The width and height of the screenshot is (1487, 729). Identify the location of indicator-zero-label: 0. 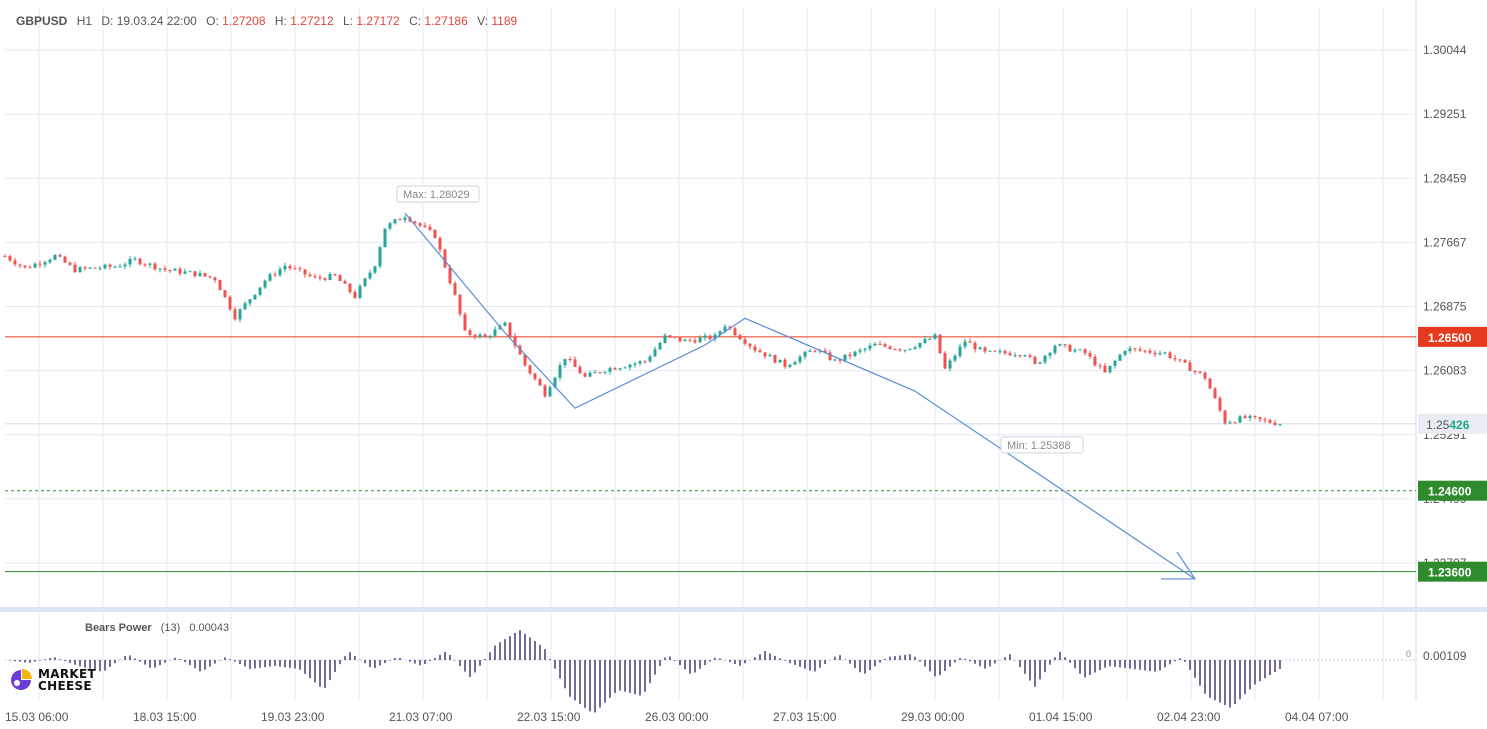
(1408, 654).